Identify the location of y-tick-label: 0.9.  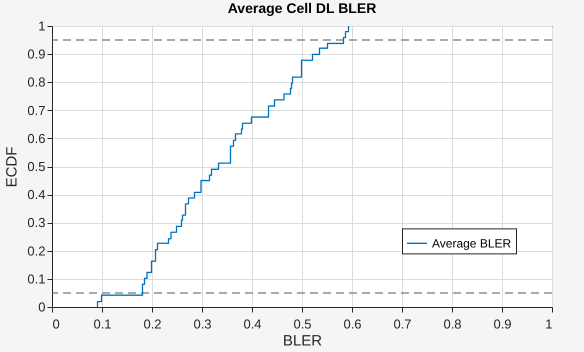
(36, 54).